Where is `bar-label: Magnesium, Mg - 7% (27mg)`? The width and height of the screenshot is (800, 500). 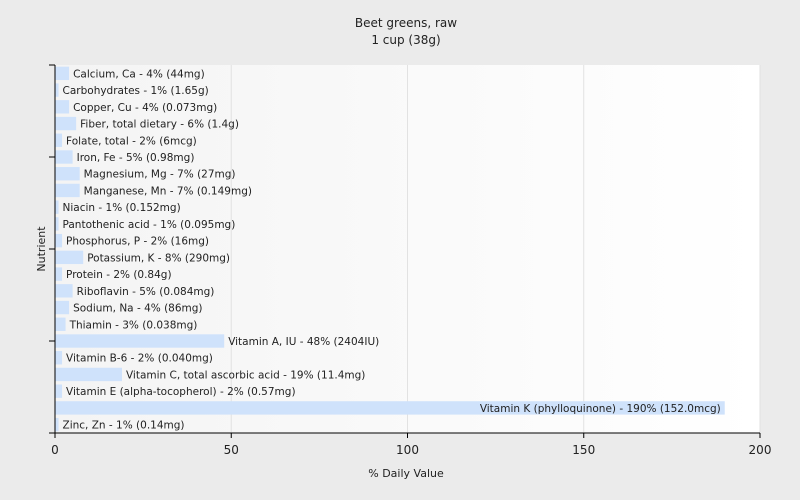 bar-label: Magnesium, Mg - 7% (27mg) is located at coordinates (160, 175).